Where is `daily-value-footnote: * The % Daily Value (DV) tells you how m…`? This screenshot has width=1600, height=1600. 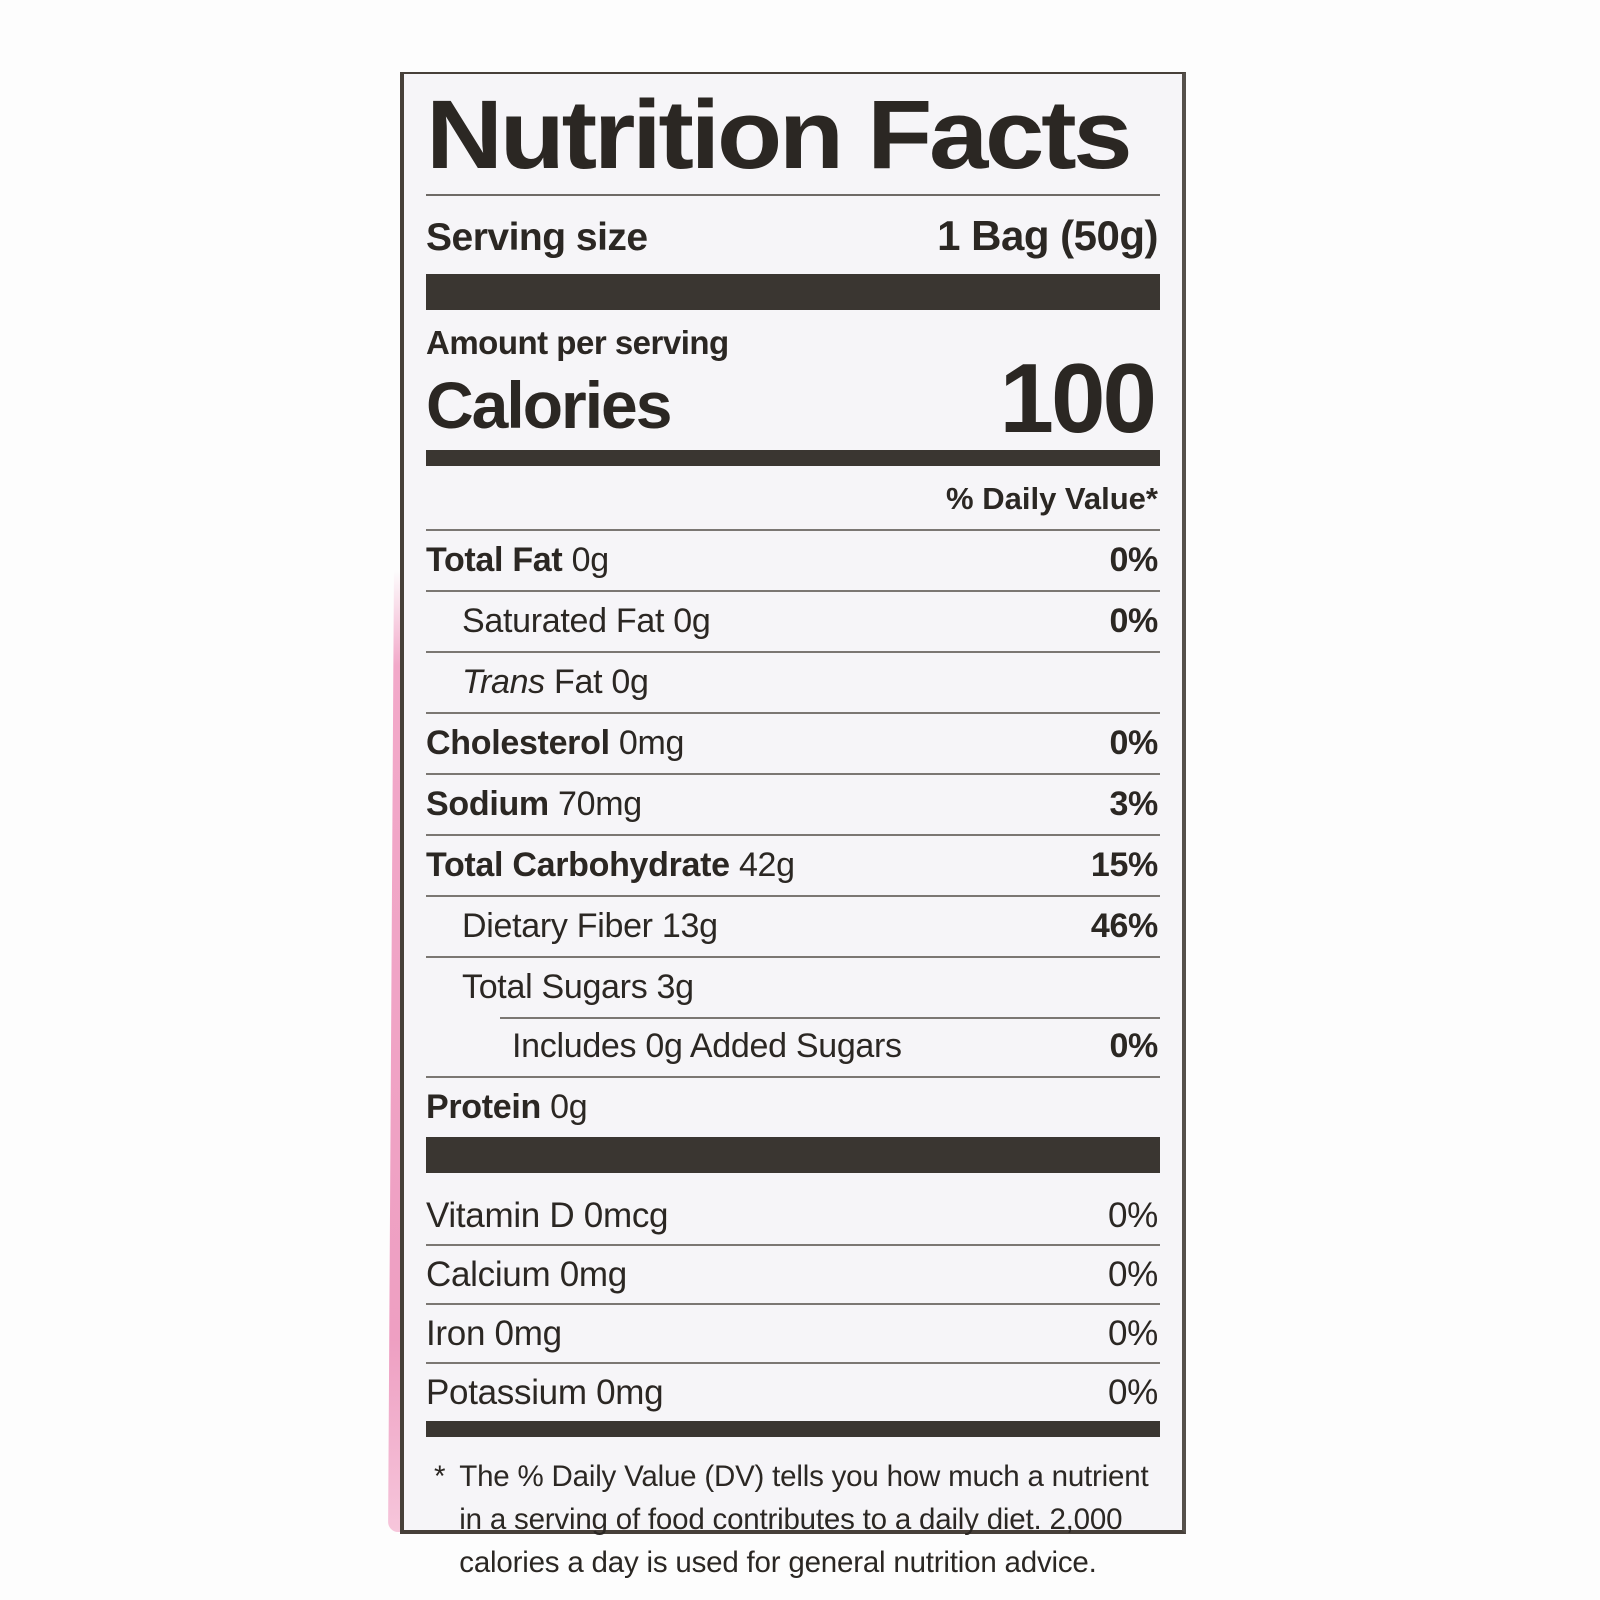
daily-value-footnote: * The % Daily Value (DV) tells you how m… is located at coordinates (793, 1510).